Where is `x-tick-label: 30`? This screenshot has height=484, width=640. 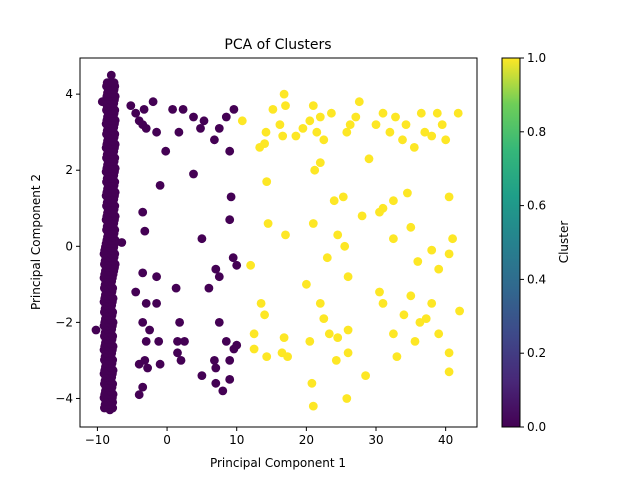 x-tick-label: 30 is located at coordinates (375, 440).